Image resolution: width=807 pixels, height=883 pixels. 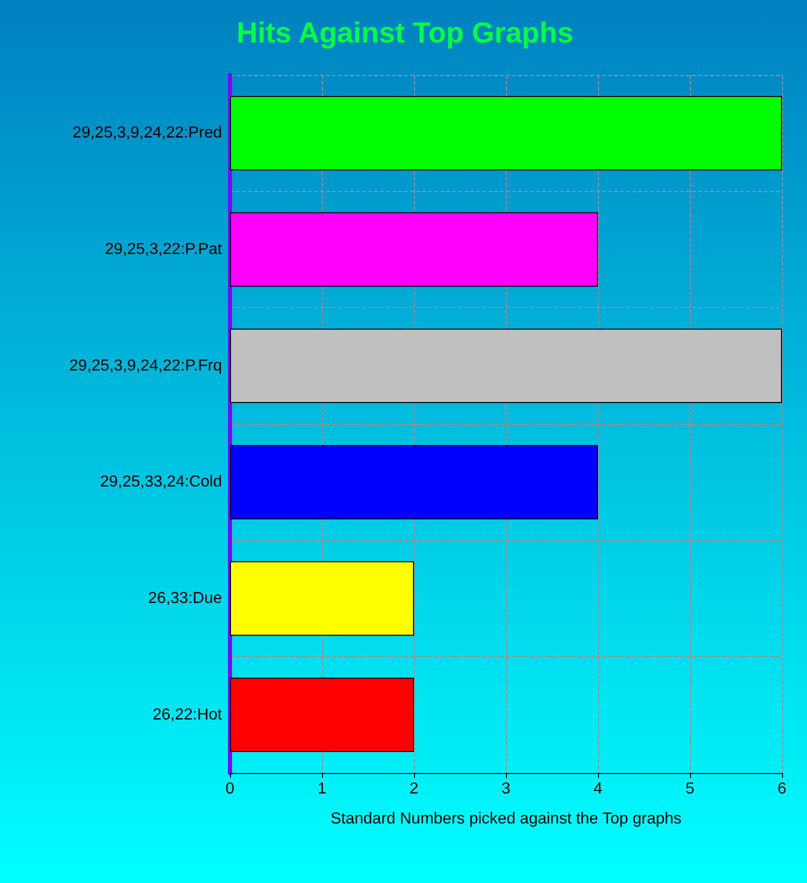 I want to click on x-tick-label: 6, so click(x=782, y=789).